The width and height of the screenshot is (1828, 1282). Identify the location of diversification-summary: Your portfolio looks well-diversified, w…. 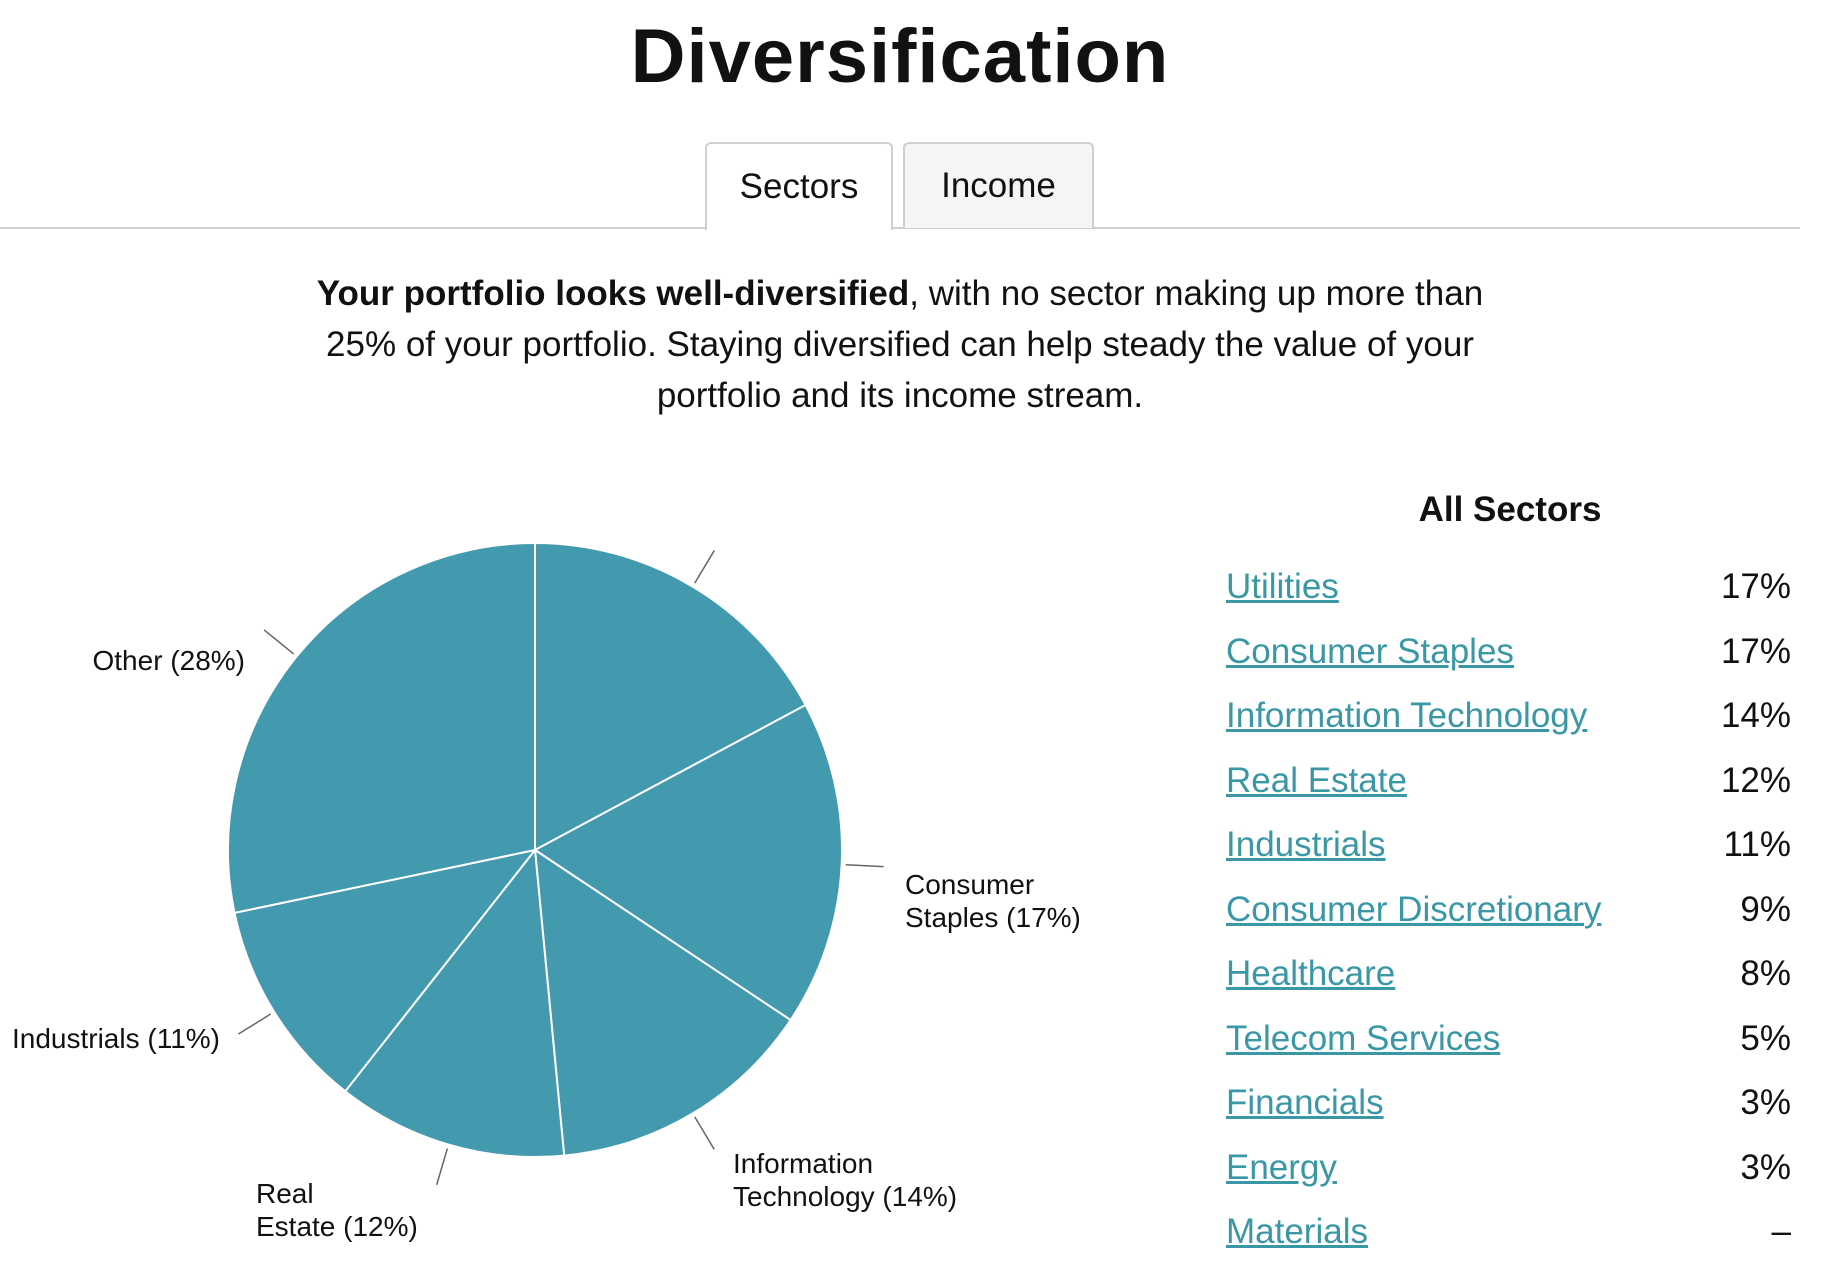
(900, 344).